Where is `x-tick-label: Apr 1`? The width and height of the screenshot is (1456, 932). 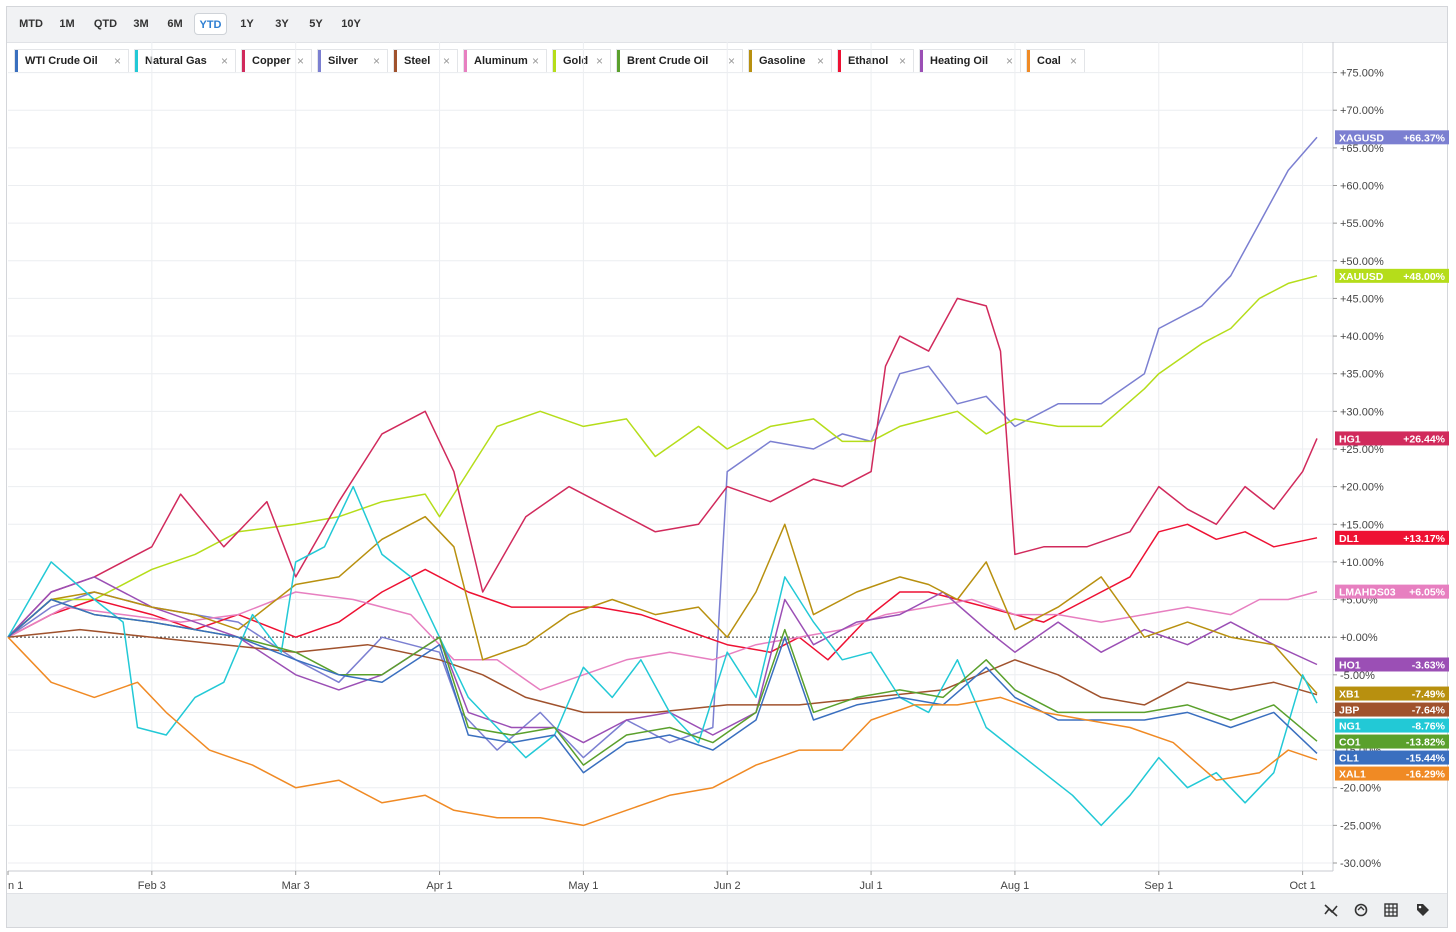
x-tick-label: Apr 1 is located at coordinates (439, 886).